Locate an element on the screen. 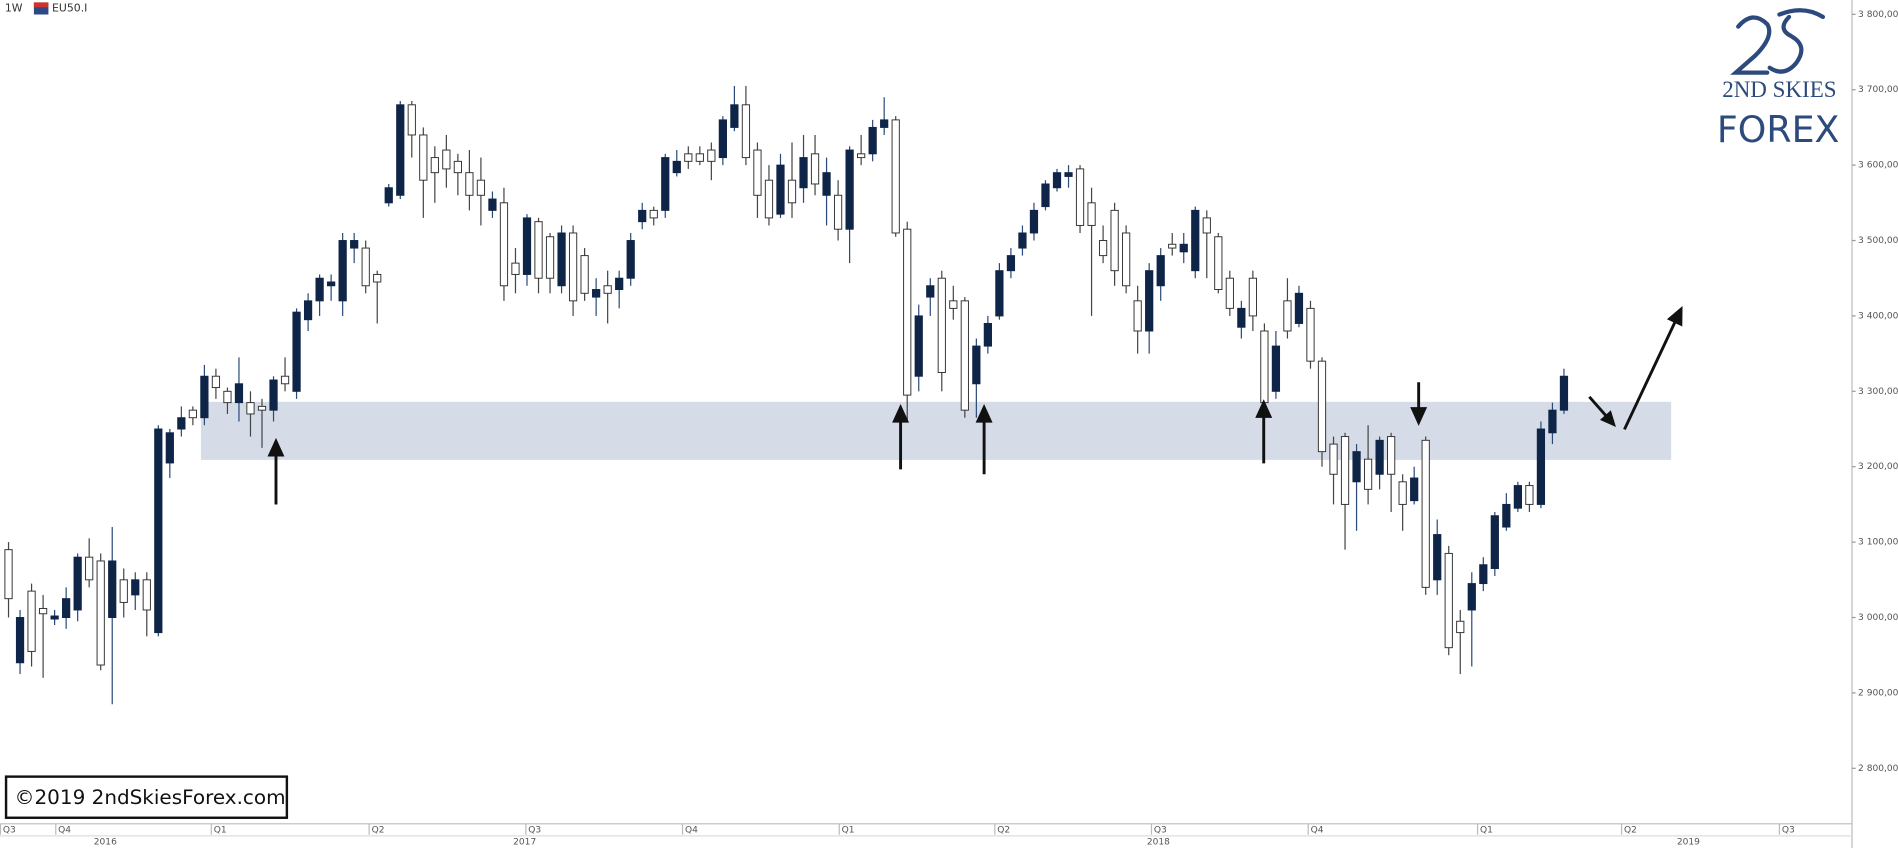 This screenshot has width=1898, height=848. year-label: 2017 is located at coordinates (524, 842).